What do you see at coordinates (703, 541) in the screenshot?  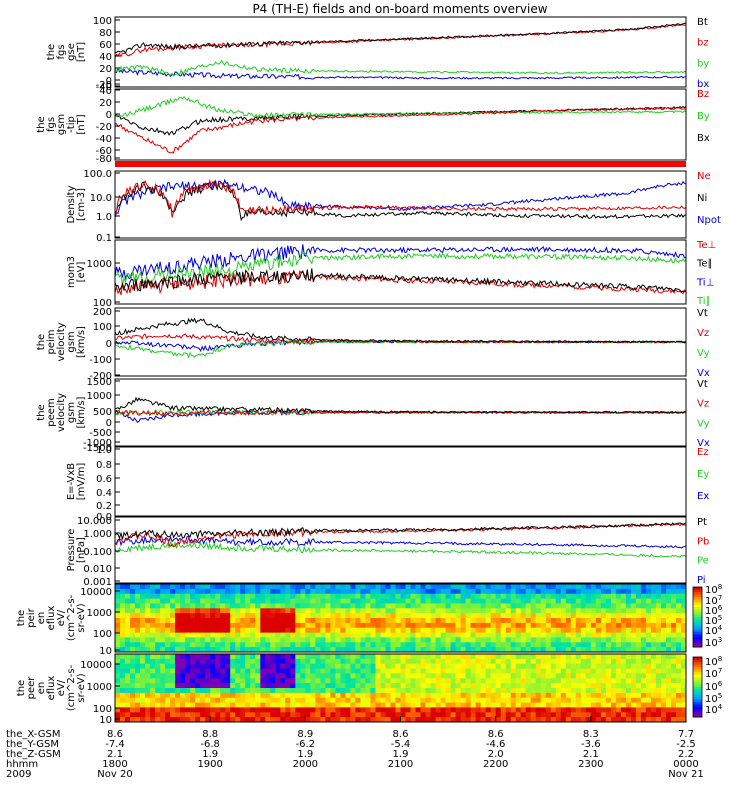 I see `legend-entry-Pb: Pb` at bounding box center [703, 541].